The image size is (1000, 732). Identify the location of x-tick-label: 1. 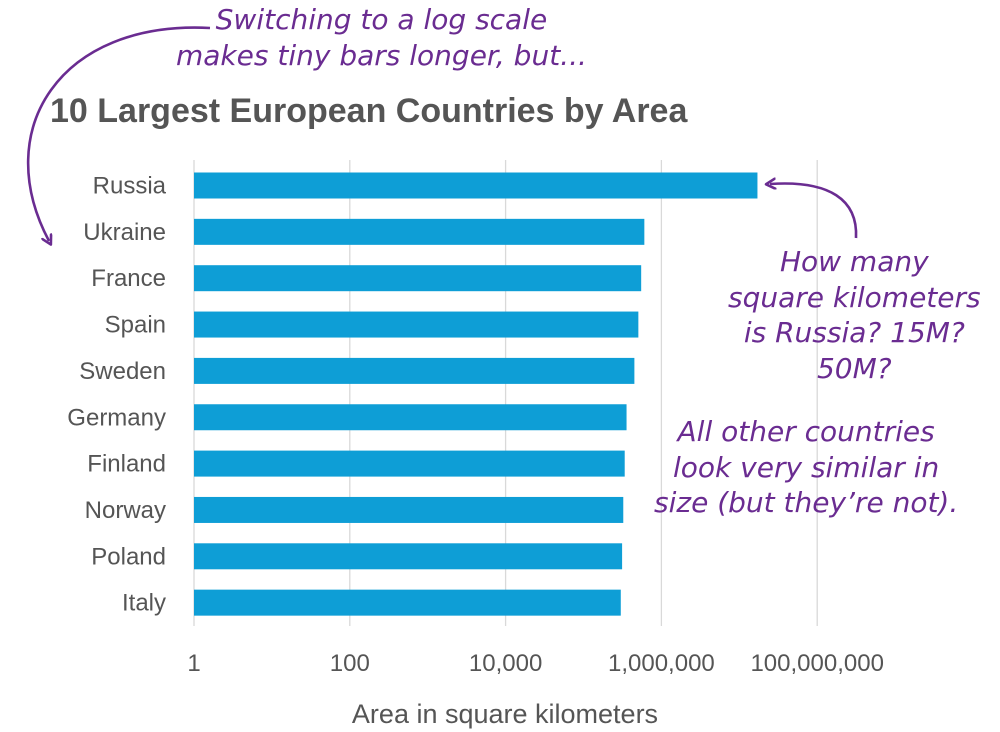
(193, 663).